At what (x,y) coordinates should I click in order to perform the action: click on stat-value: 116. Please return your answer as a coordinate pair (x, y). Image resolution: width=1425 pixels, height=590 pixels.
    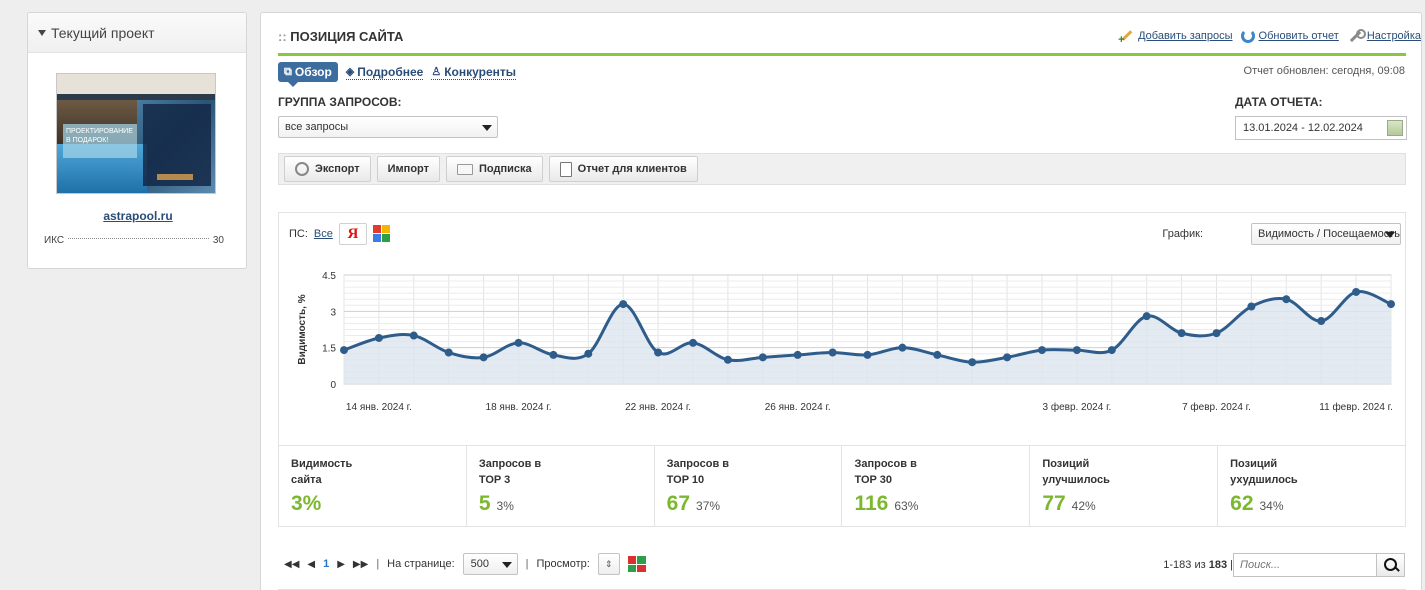
    Looking at the image, I should click on (871, 503).